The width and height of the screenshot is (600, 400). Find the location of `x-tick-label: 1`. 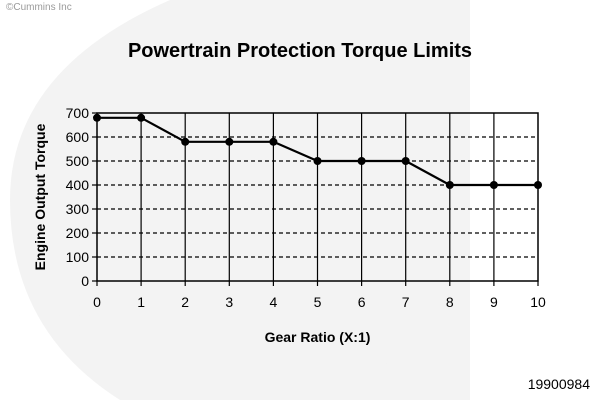

x-tick-label: 1 is located at coordinates (141, 302).